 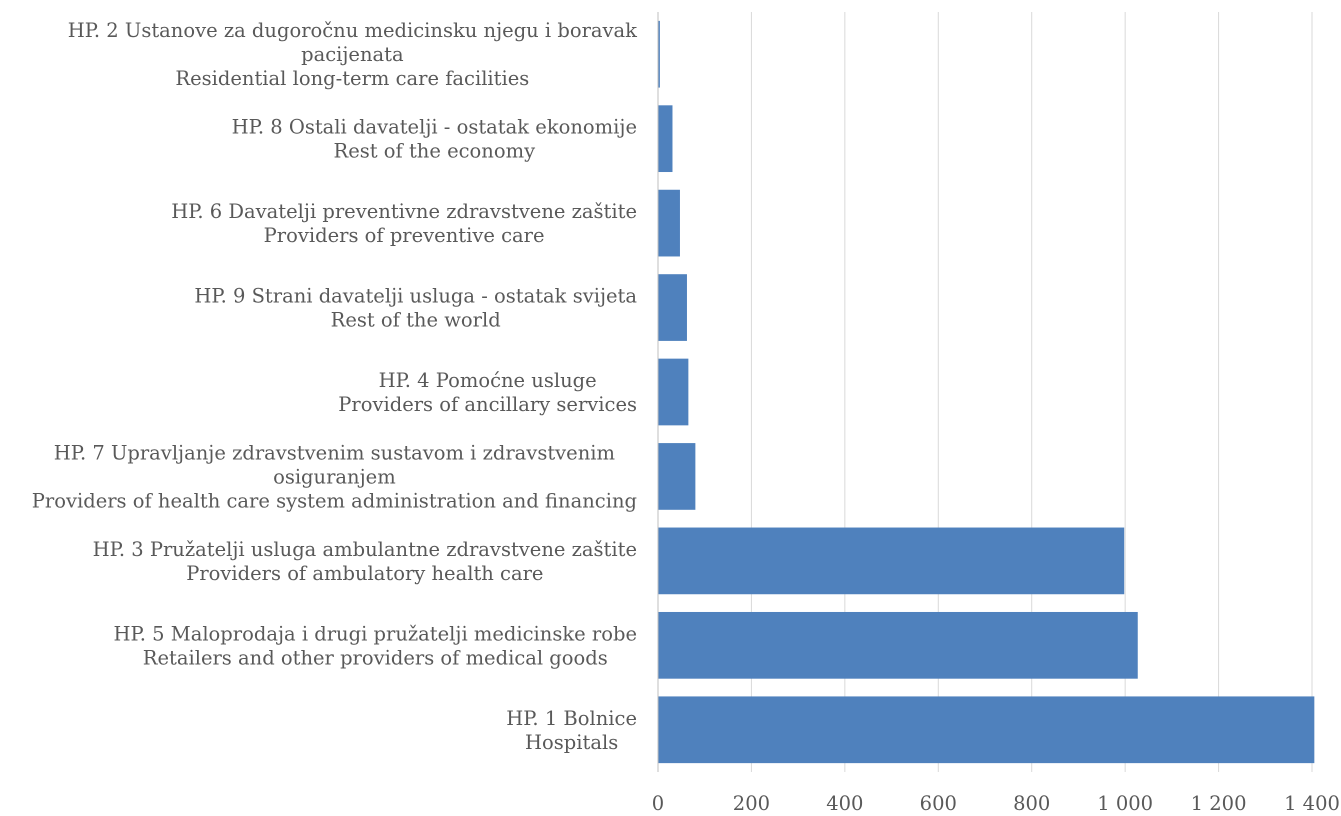 I want to click on x-tick-label: 1 200, so click(x=1219, y=803).